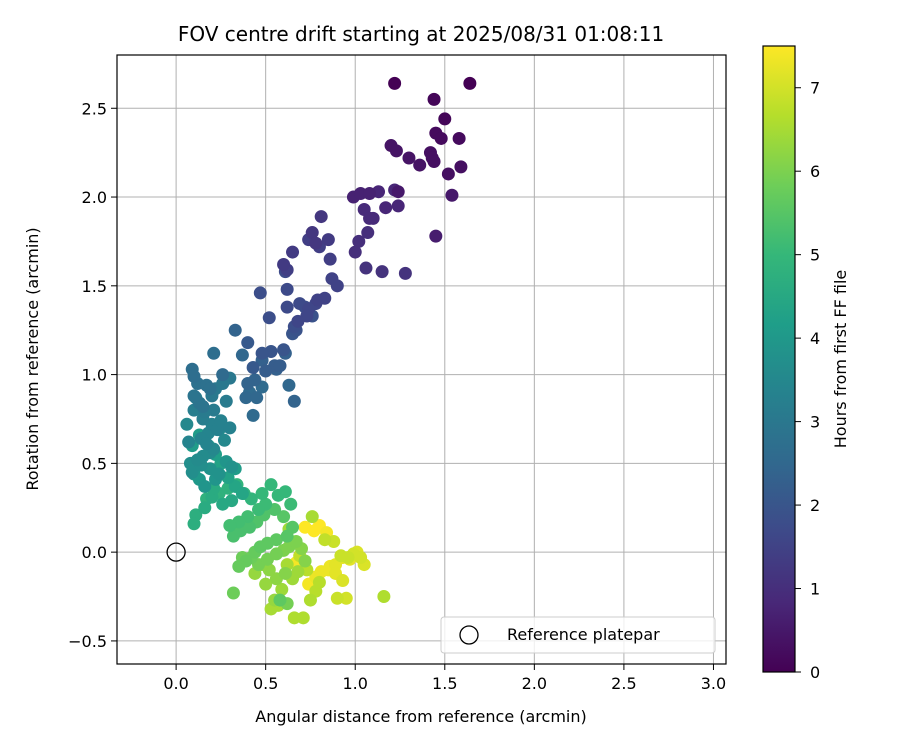 The image size is (900, 754). What do you see at coordinates (815, 672) in the screenshot?
I see `colorbar-tick-label: 0` at bounding box center [815, 672].